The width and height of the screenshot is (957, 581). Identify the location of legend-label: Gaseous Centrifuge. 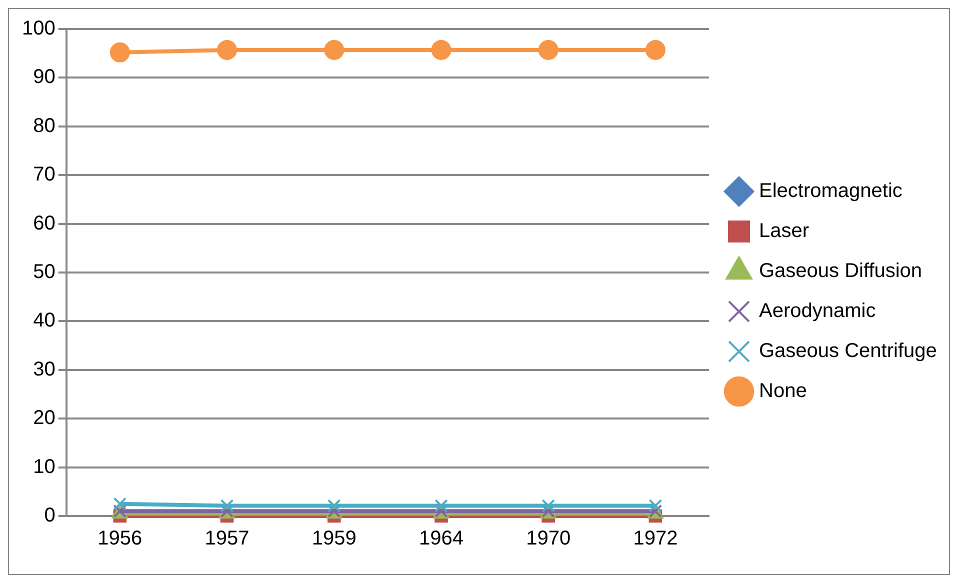
(848, 351).